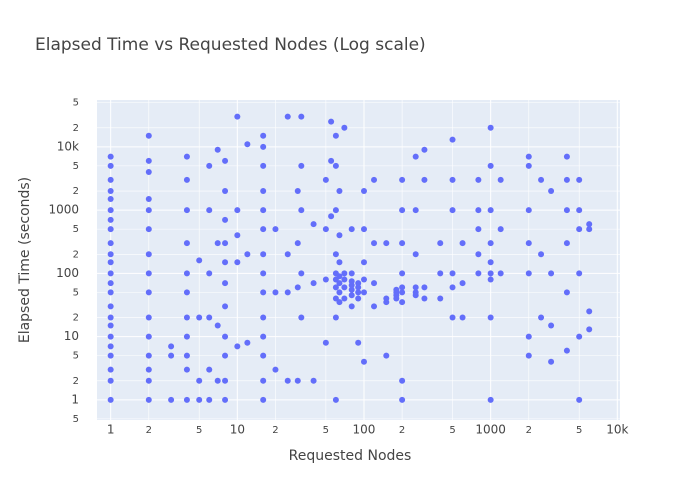 This screenshot has height=500, width=700. I want to click on x-tick-label: 1, so click(111, 430).